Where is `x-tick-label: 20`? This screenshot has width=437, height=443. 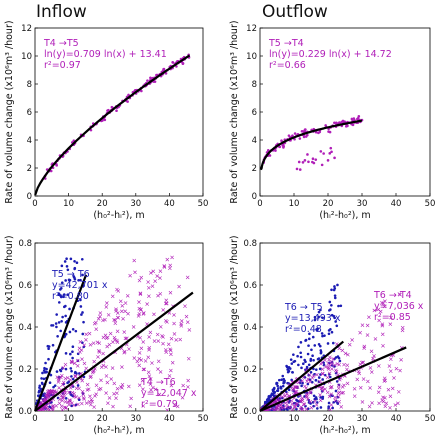
x-tick-label: 20 is located at coordinates (328, 204).